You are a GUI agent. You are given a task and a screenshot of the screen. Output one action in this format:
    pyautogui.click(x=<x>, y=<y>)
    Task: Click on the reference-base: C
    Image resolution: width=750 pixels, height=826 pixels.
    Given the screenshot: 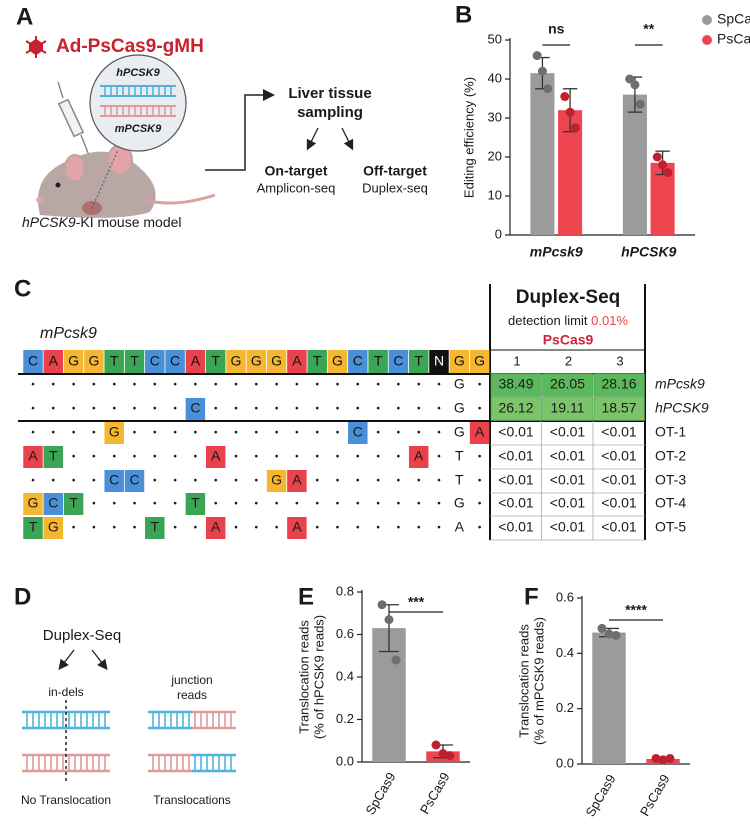 What is the action you would take?
    pyautogui.click(x=358, y=361)
    